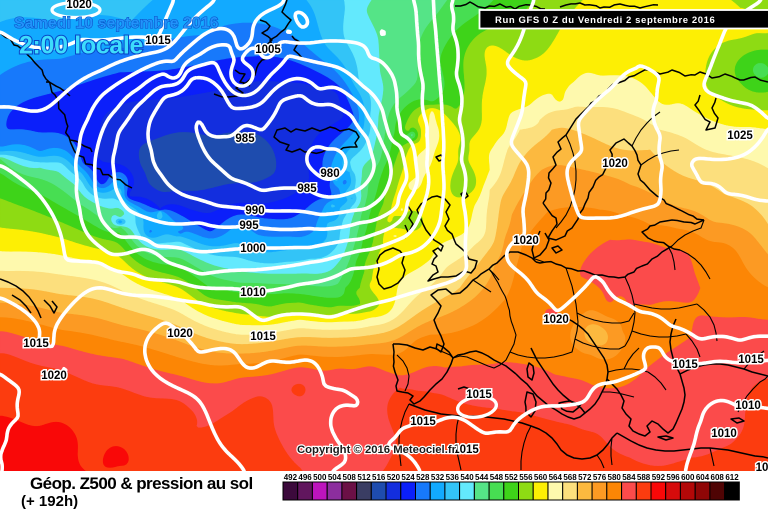  Describe the element at coordinates (116, 23) in the screenshot. I see `svg-text: Samedi 10 septembre 2016` at that location.